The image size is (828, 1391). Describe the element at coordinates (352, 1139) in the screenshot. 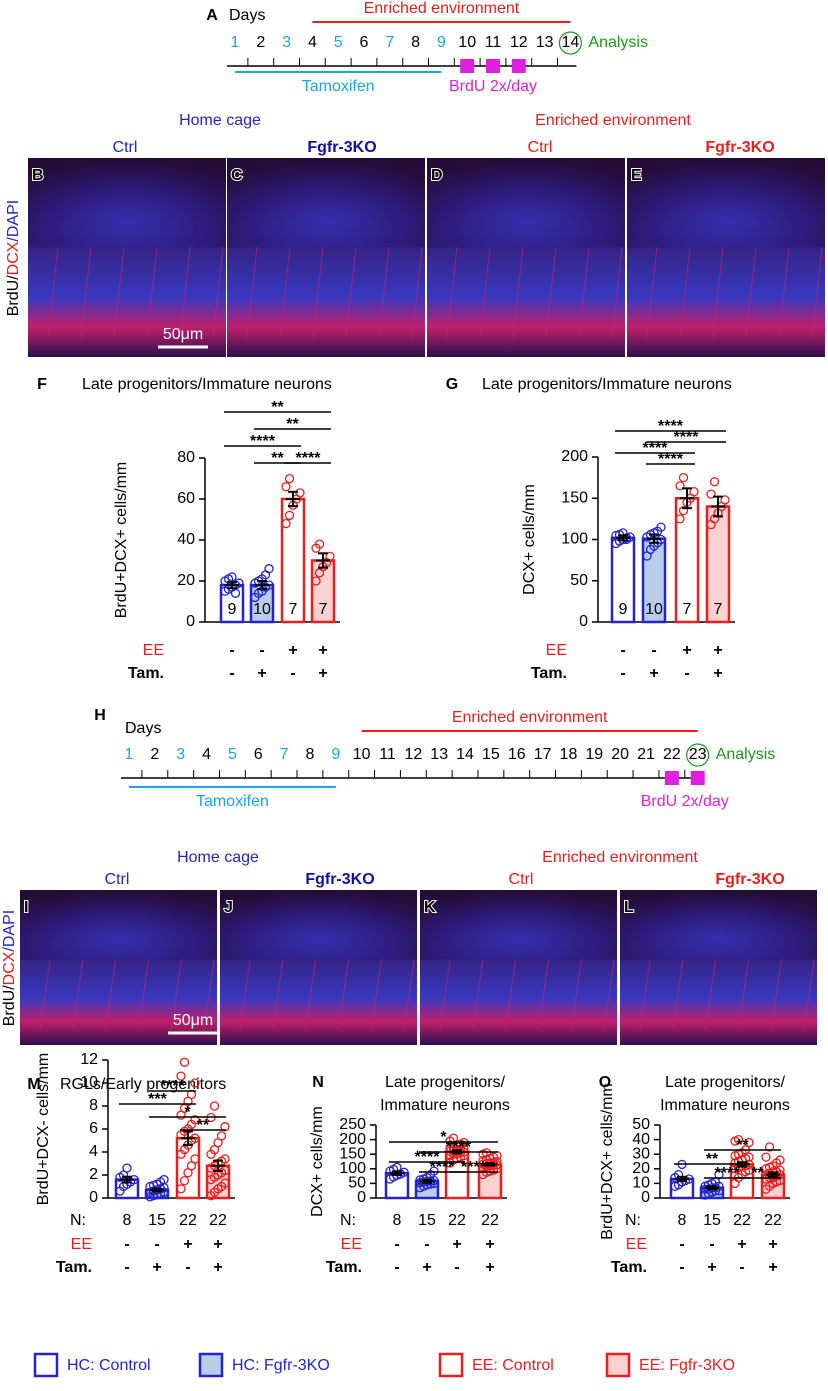

I see `y-tick-label: 200` at that location.